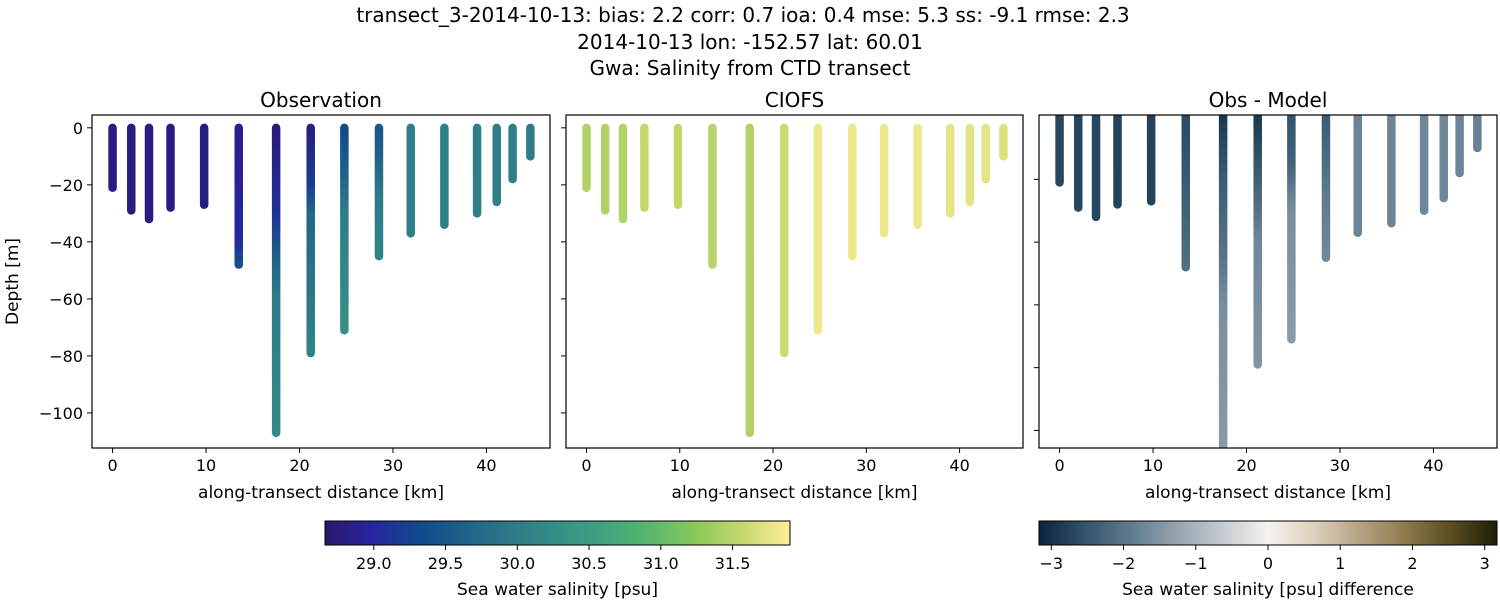 The height and width of the screenshot is (604, 1500). What do you see at coordinates (733, 563) in the screenshot?
I see `colorbar-tick-label: 31.5` at bounding box center [733, 563].